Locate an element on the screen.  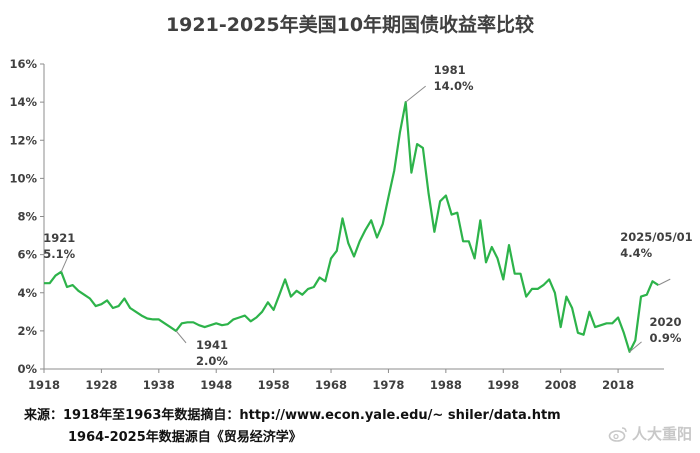
source-line-2: 1964-2025年数据源自《贸易经济学》 is located at coordinates (185, 437).